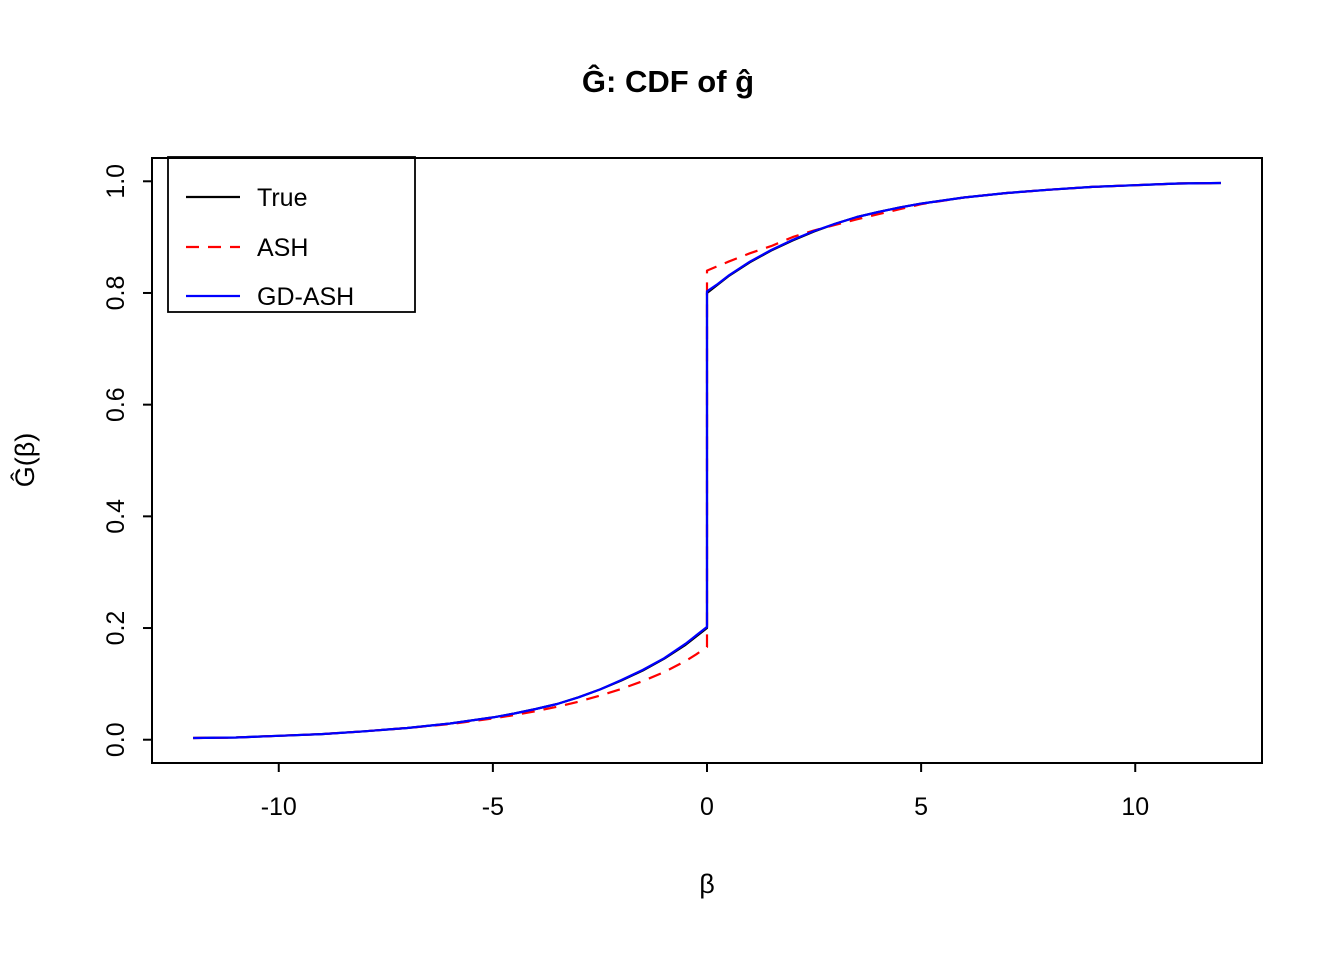  Describe the element at coordinates (24, 460) in the screenshot. I see `y-axis-label: Ĝ(β)` at that location.